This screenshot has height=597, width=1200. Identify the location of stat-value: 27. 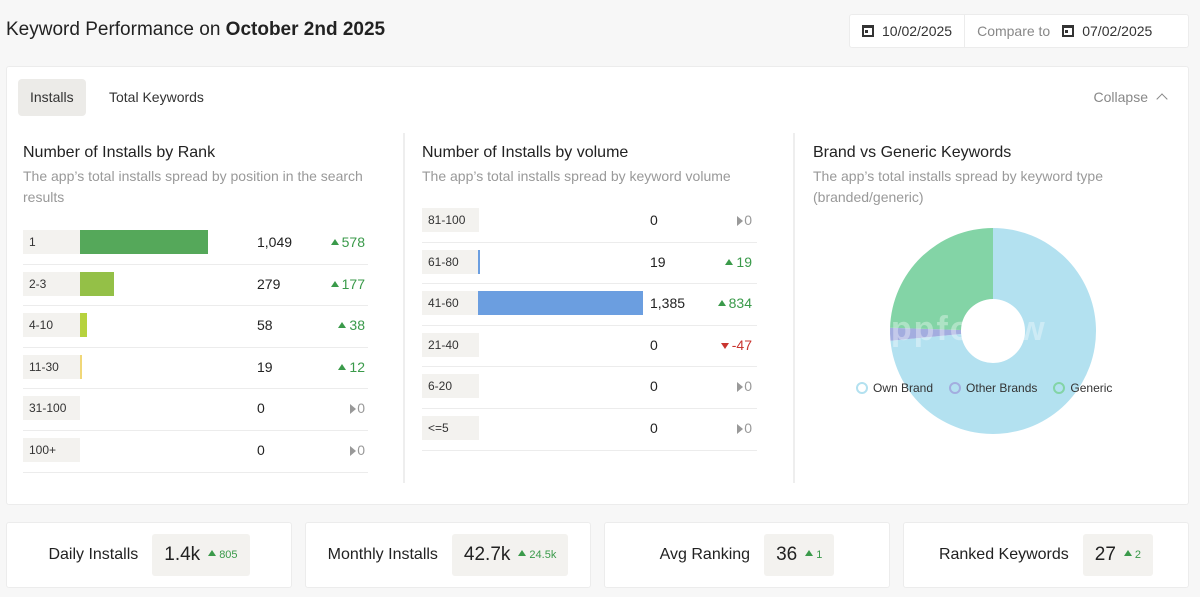
(1105, 554).